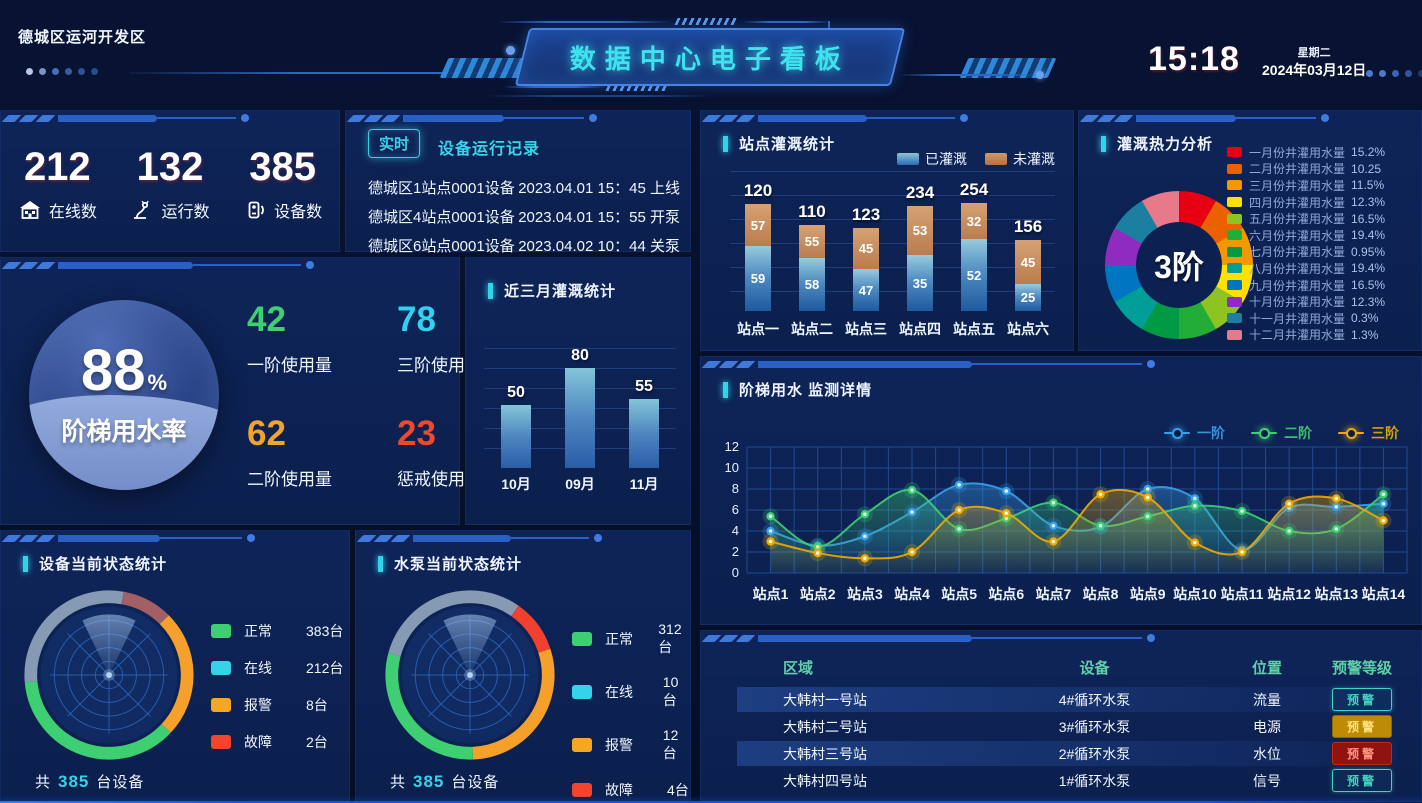  What do you see at coordinates (735, 488) in the screenshot?
I see `svg-text: 8` at bounding box center [735, 488].